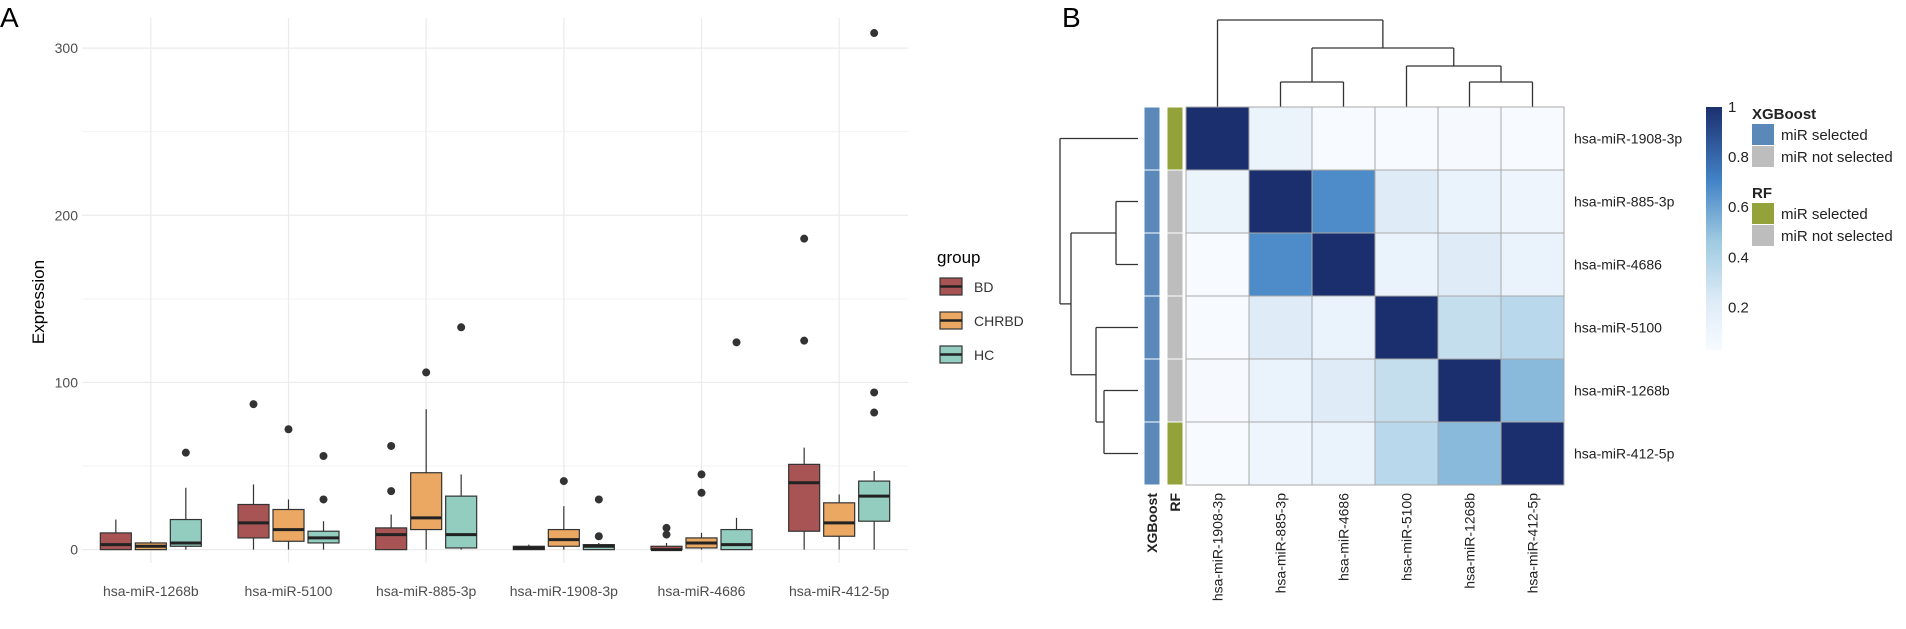  Describe the element at coordinates (999, 321) in the screenshot. I see `legend-label-CHRBD: CHRBD` at that location.